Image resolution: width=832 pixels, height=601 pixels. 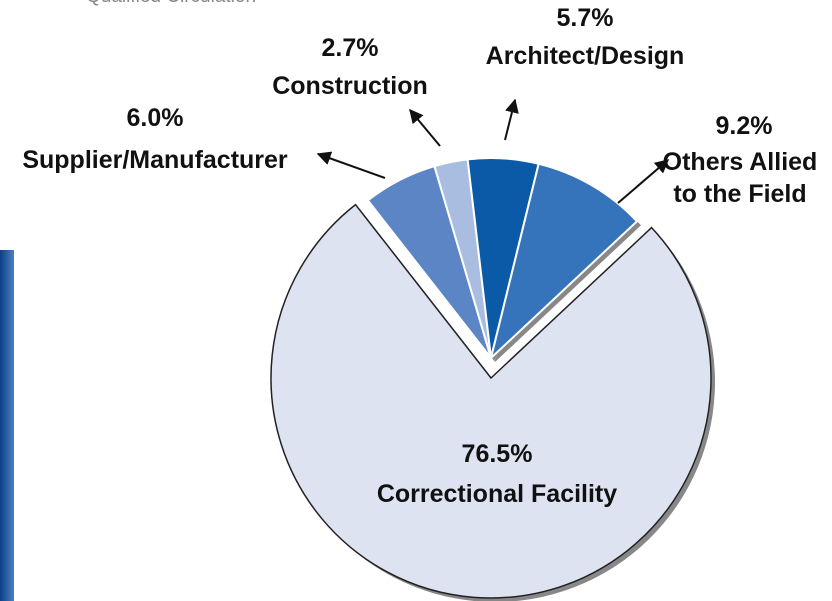 I want to click on value-label: 5.7%, so click(x=585, y=18).